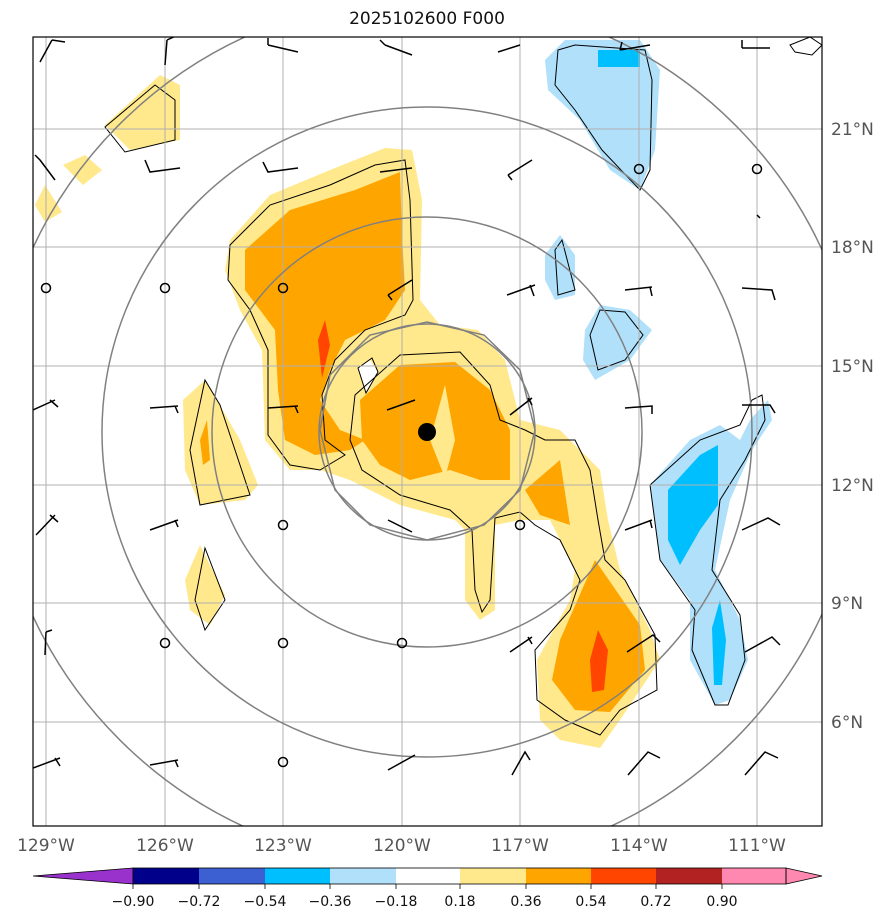 The width and height of the screenshot is (893, 924). I want to click on lat-axis: 21°N 18°N 15°N 12°N 9°N 6°N, so click(852, 426).